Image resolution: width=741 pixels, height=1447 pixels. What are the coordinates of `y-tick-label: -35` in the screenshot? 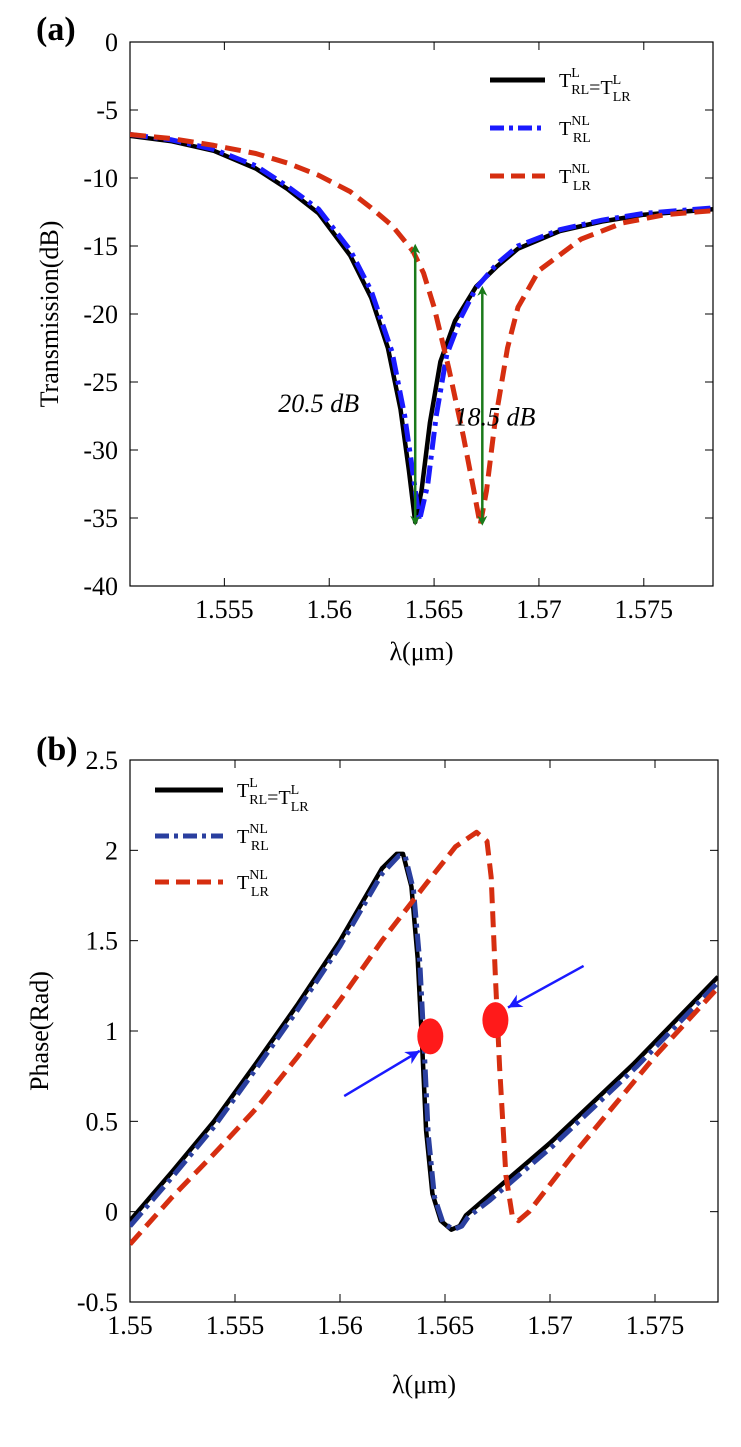 It's located at (100, 518).